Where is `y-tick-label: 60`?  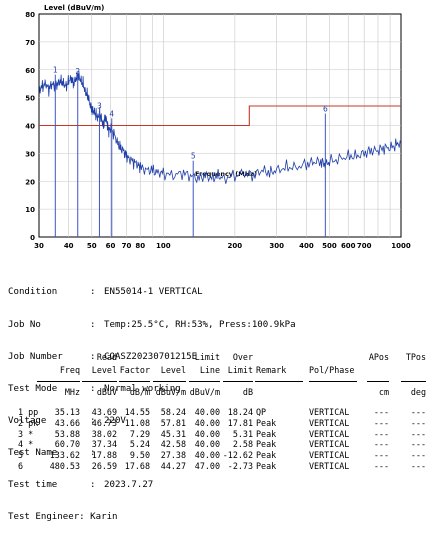 y-tick-label: 60 is located at coordinates (30, 71).